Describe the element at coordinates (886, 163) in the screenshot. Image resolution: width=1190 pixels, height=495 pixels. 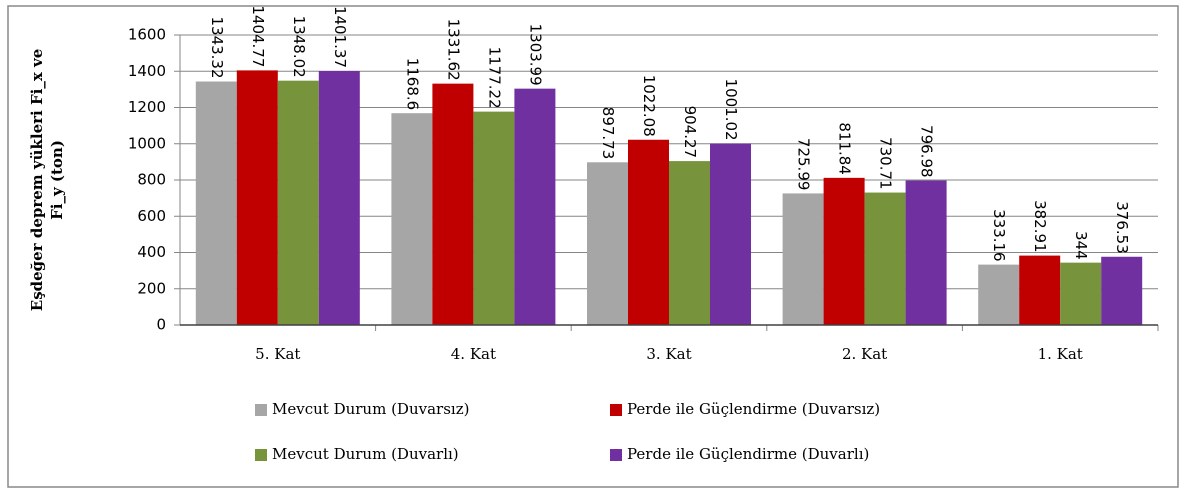
I see `value-label: 730.71` at that location.